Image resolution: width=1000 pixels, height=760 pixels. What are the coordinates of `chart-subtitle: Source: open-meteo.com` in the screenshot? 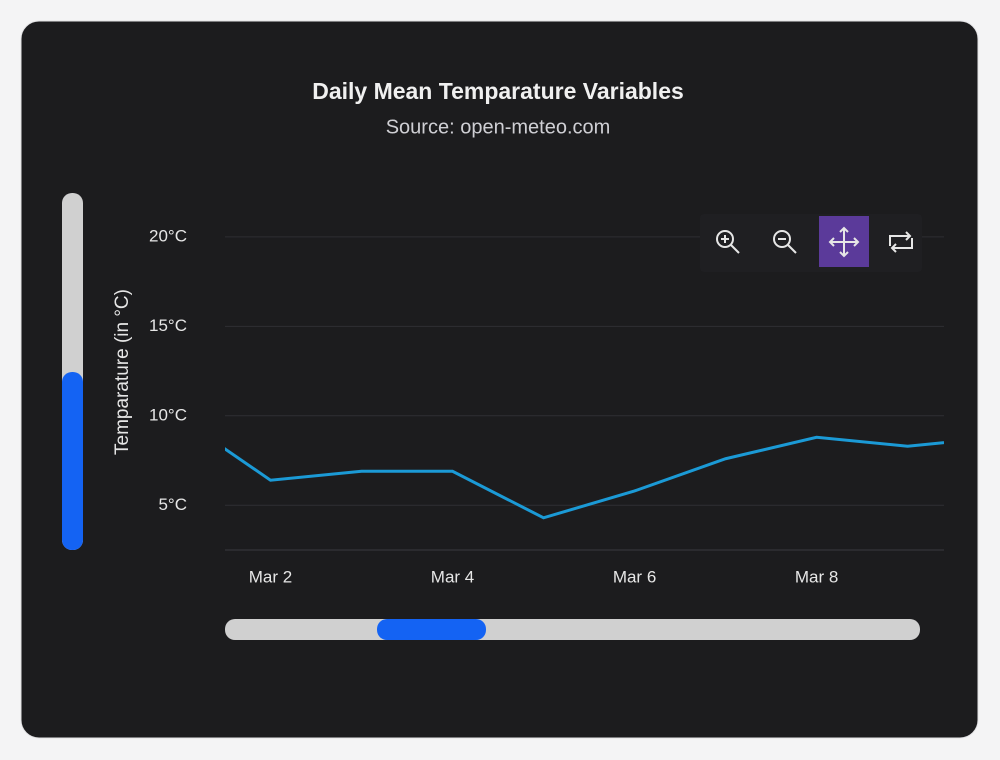 It's located at (498, 127).